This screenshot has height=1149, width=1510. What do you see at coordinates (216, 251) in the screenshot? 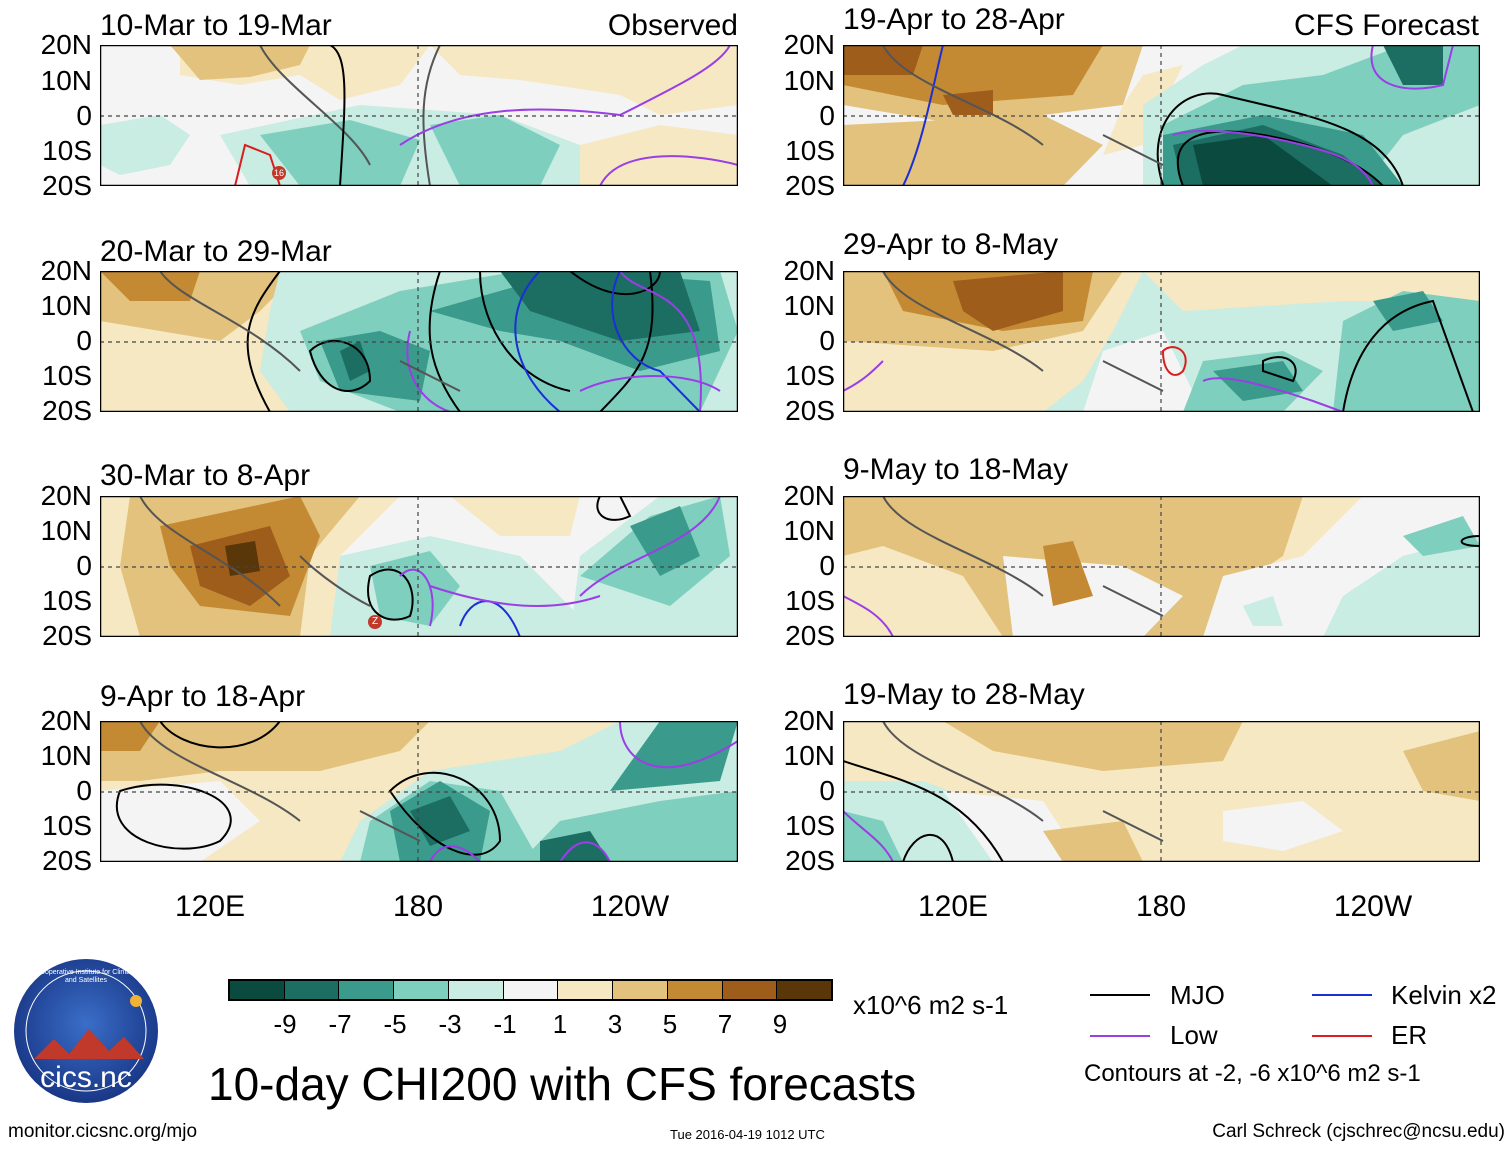
I see `panel-3-title: 20-Mar to 29-Mar` at bounding box center [216, 251].